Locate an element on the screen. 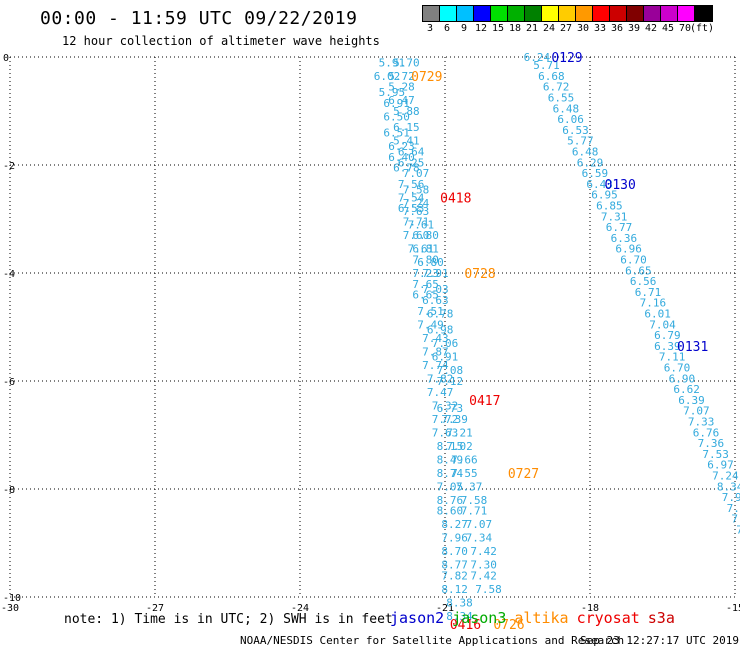 Image resolution: width=740 pixels, height=650 pixels. swh-value-label: 7.47 is located at coordinates (440, 392).